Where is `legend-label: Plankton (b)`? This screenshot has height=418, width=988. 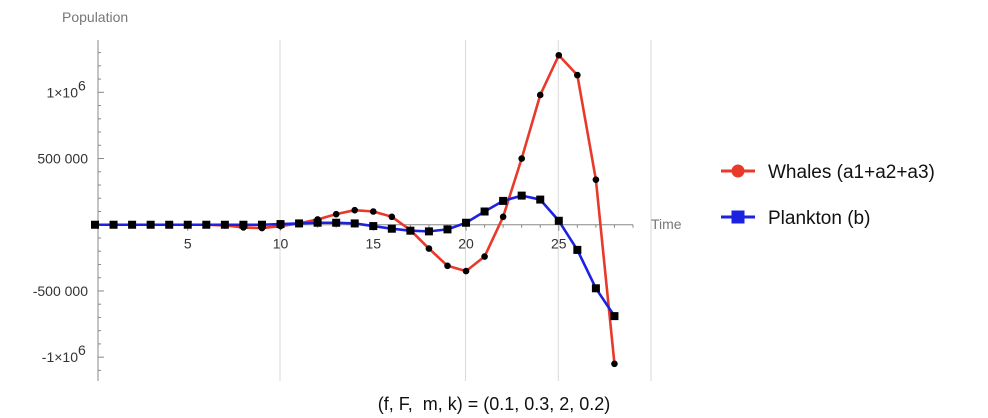
legend-label: Plankton (b) is located at coordinates (819, 218).